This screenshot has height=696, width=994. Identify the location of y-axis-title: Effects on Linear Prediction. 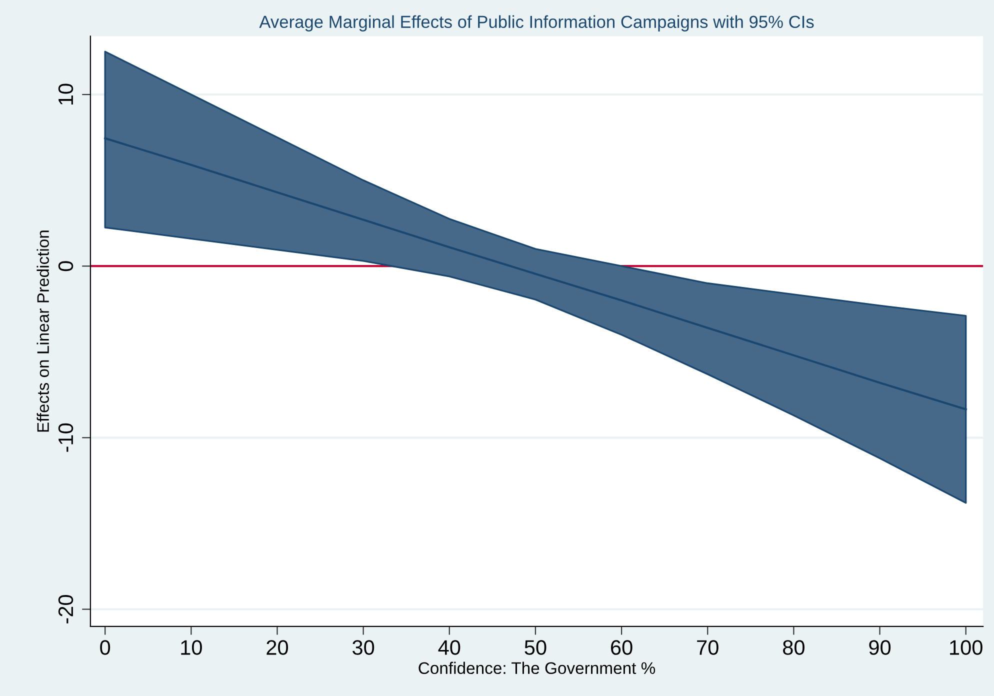
(42, 331).